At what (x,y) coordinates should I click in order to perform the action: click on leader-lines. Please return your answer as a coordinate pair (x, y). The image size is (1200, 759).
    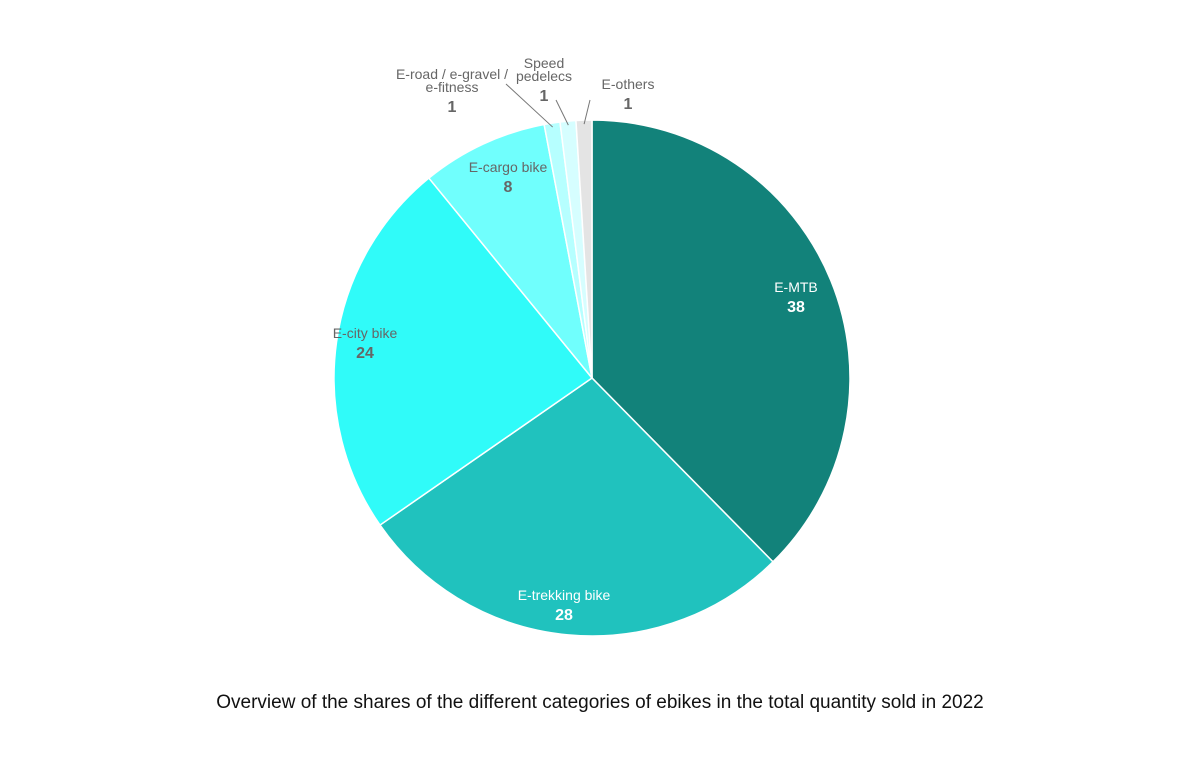
    Looking at the image, I should click on (548, 105).